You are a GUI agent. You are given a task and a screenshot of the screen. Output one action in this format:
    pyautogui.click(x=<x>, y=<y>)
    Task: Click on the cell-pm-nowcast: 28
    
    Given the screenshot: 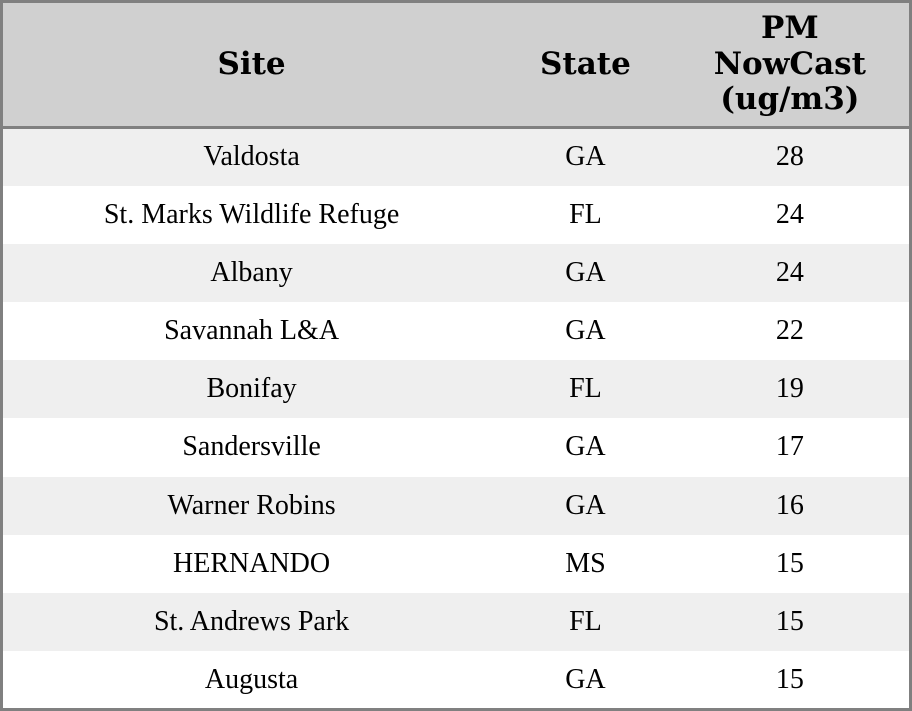 What is the action you would take?
    pyautogui.click(x=789, y=157)
    